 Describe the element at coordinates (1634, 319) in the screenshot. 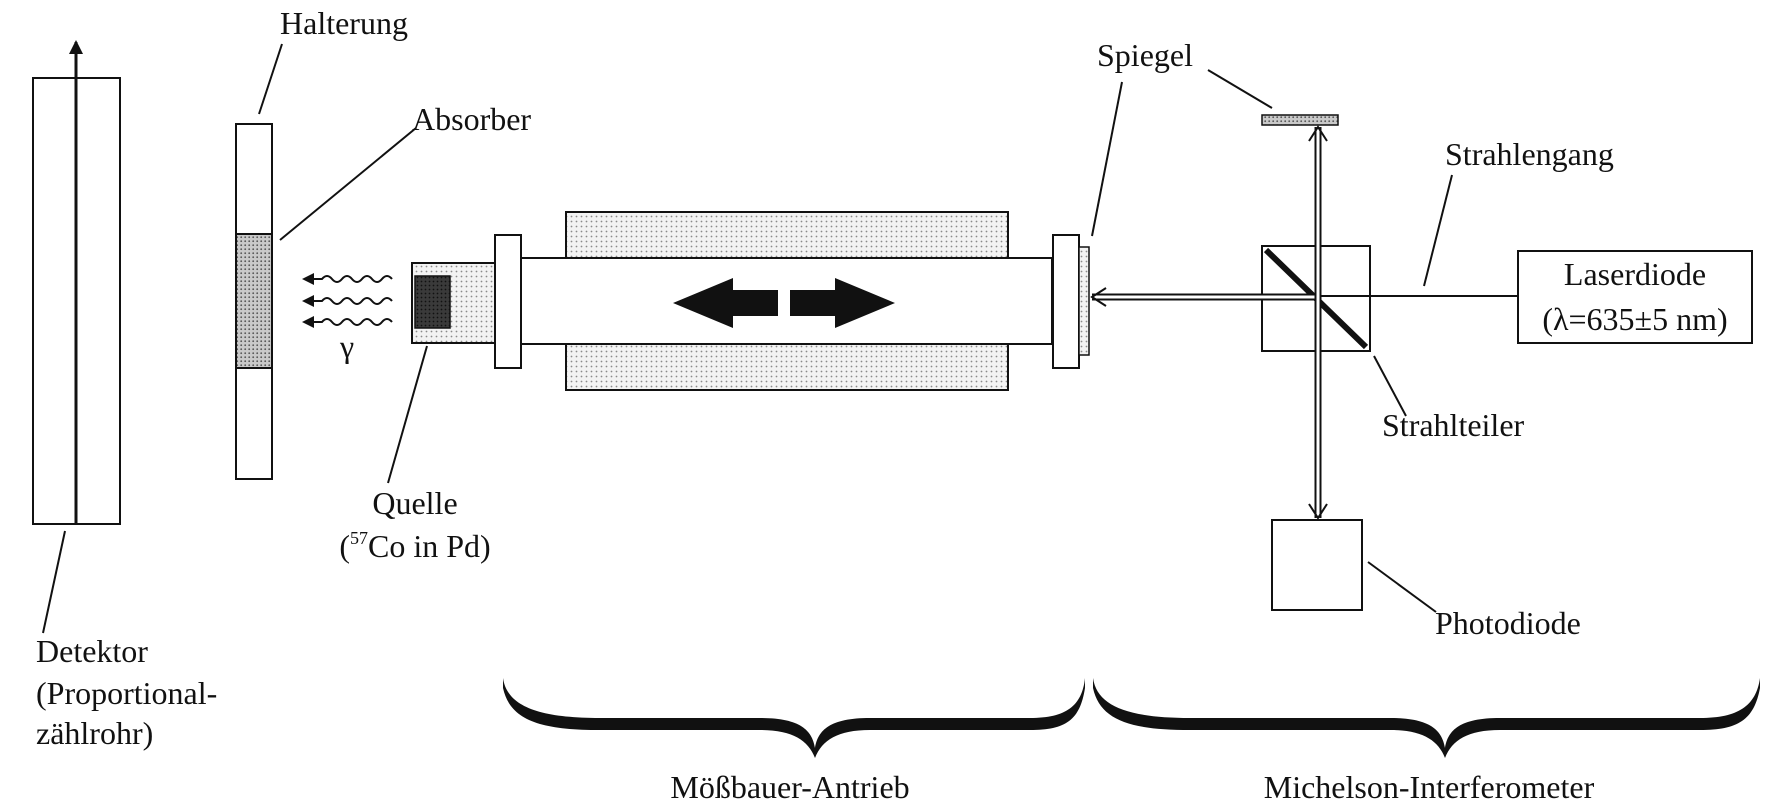

I see `label-laserdiode-line2: (λ=635±5 nm)` at that location.